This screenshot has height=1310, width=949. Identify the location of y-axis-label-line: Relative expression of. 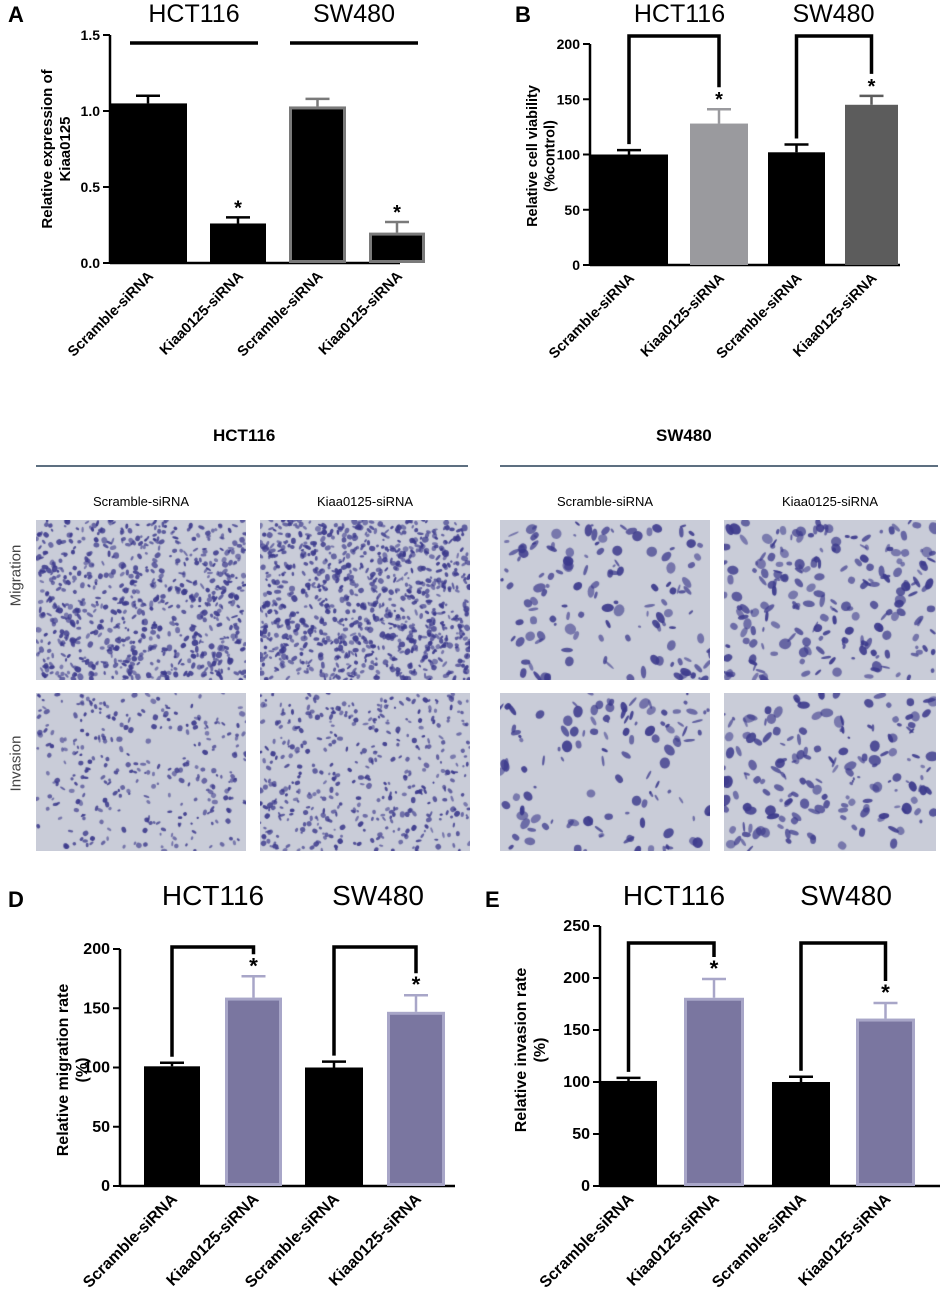
(47, 148).